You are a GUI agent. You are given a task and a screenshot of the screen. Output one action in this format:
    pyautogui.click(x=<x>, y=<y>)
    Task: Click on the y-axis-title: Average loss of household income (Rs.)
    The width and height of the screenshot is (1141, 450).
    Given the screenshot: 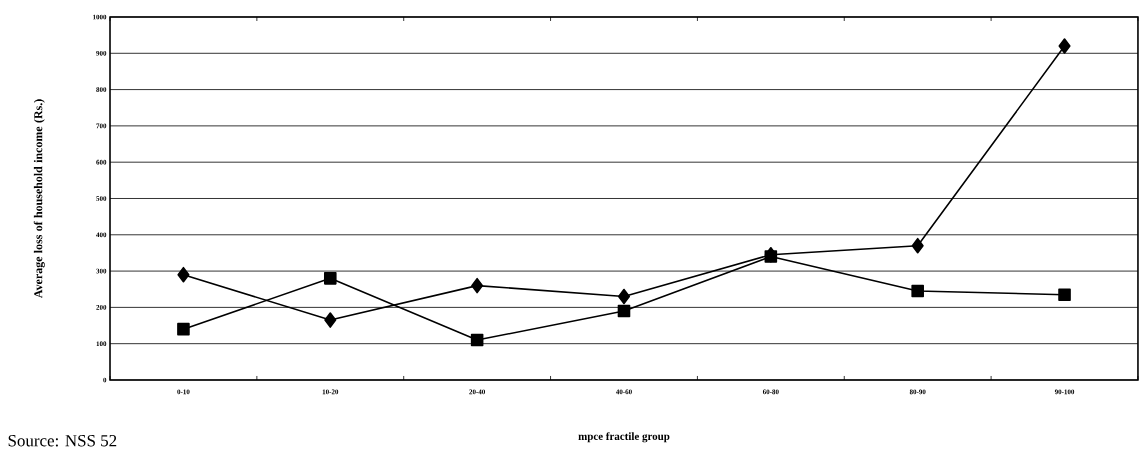 What is the action you would take?
    pyautogui.click(x=39, y=199)
    